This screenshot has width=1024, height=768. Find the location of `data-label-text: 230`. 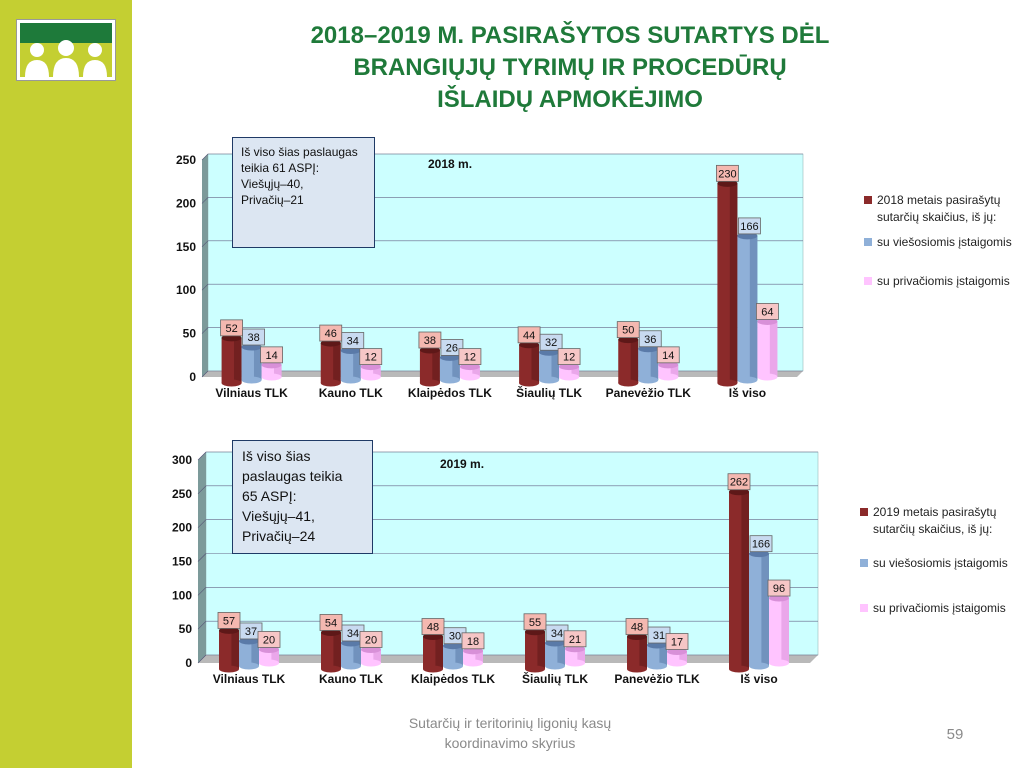

data-label-text: 230 is located at coordinates (727, 174).